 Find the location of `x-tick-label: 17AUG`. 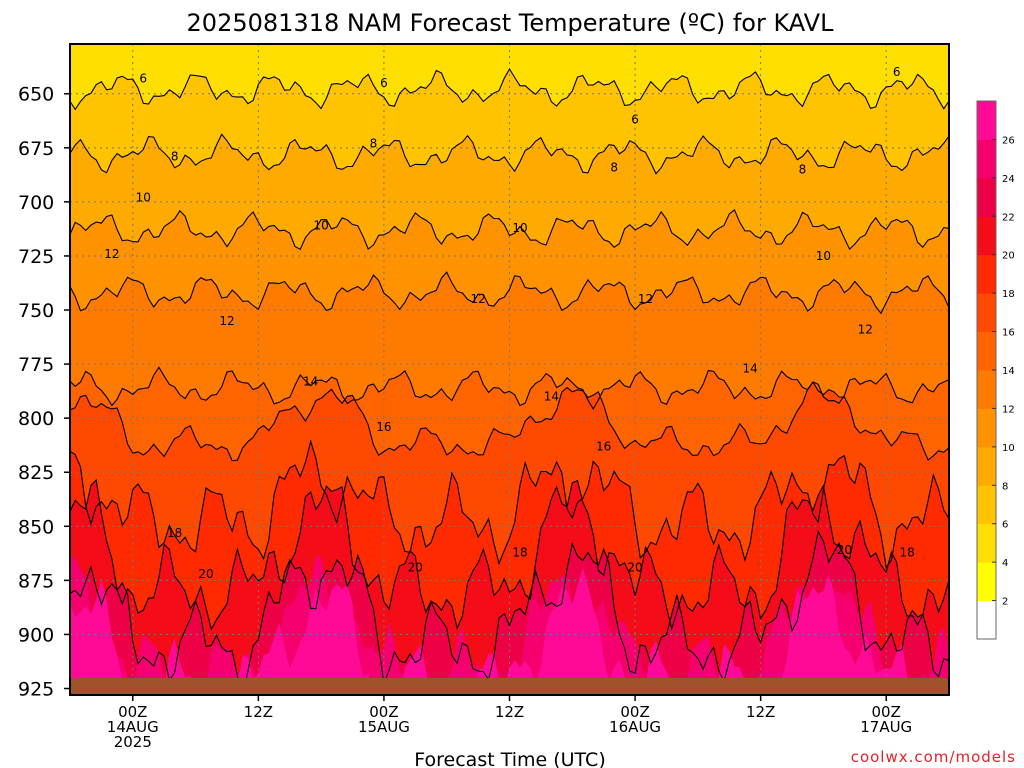

x-tick-label: 17AUG is located at coordinates (886, 727).